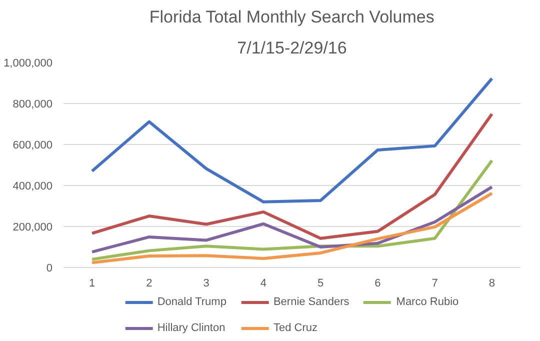  What do you see at coordinates (295, 328) in the screenshot?
I see `legend-label: Ted Cruz` at bounding box center [295, 328].